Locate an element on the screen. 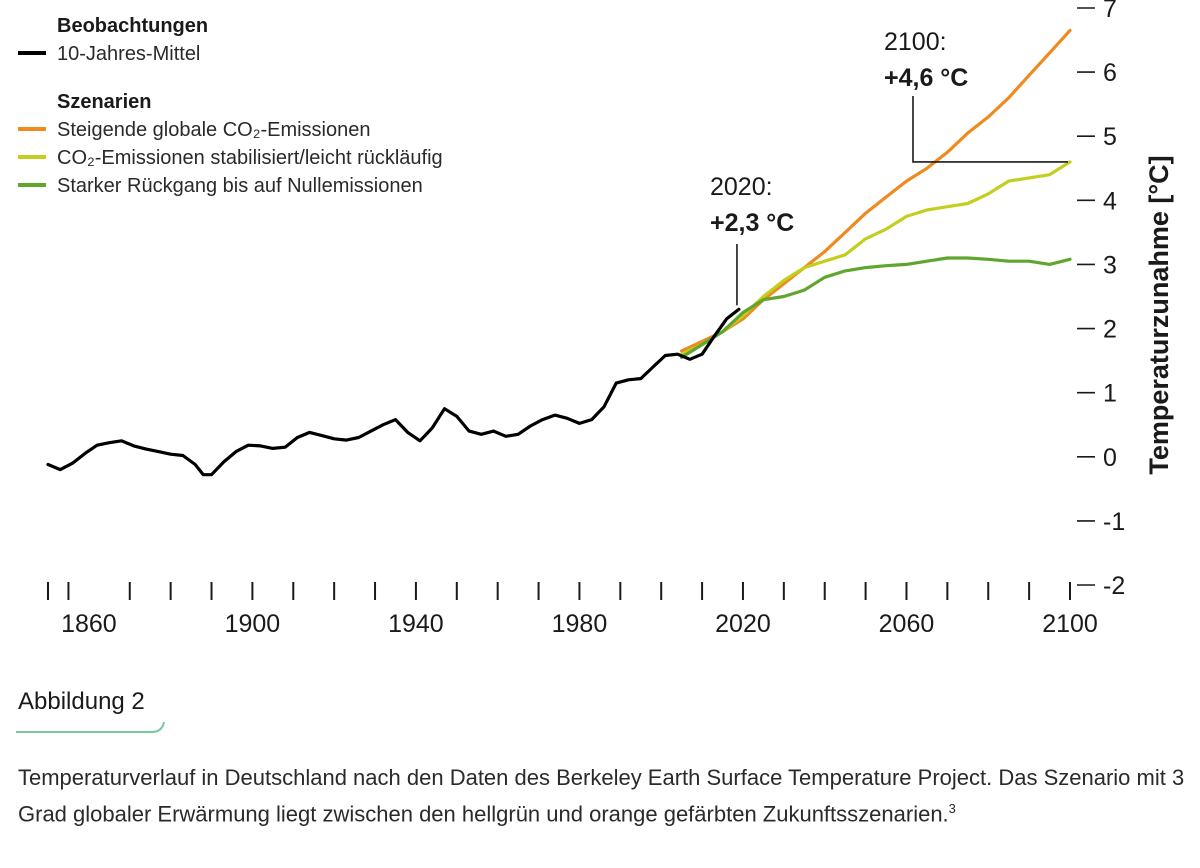 Image resolution: width=1200 pixels, height=868 pixels. y-axis: 7 6 5 4 3 2 1 0 -1 -2 is located at coordinates (1101, 300).